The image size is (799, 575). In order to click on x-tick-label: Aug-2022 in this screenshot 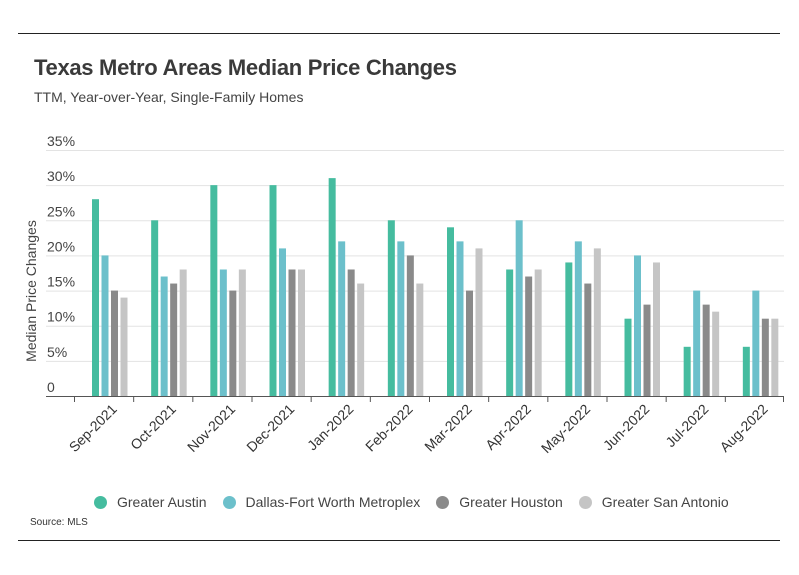, I will do `click(743, 428)`.